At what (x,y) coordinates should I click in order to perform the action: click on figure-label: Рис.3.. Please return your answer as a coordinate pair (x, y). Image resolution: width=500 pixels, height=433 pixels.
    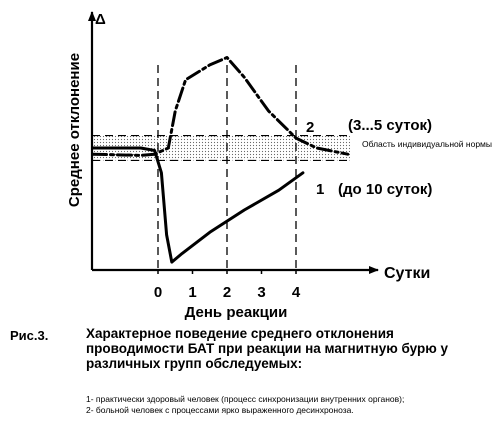
    Looking at the image, I should click on (29, 335).